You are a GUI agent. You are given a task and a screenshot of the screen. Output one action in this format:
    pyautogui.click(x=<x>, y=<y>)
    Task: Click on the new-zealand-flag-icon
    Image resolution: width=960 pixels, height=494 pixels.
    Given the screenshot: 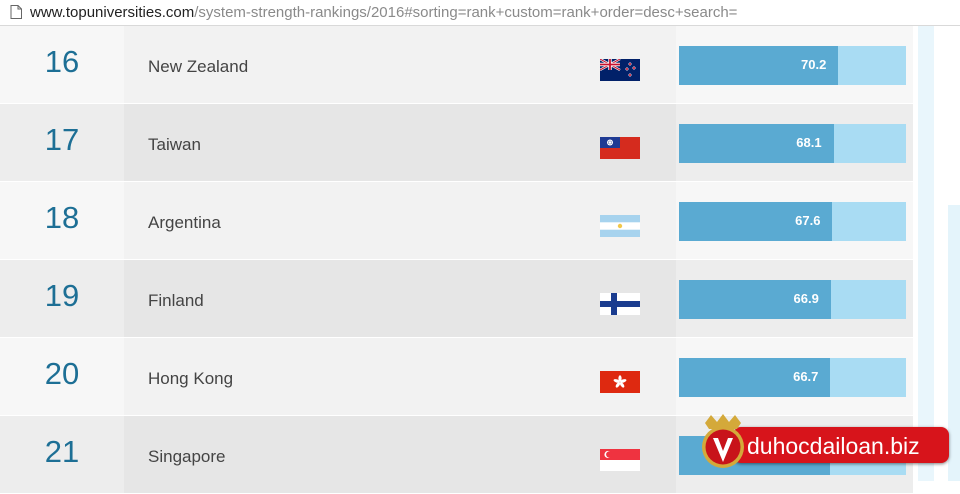 What is the action you would take?
    pyautogui.click(x=620, y=70)
    